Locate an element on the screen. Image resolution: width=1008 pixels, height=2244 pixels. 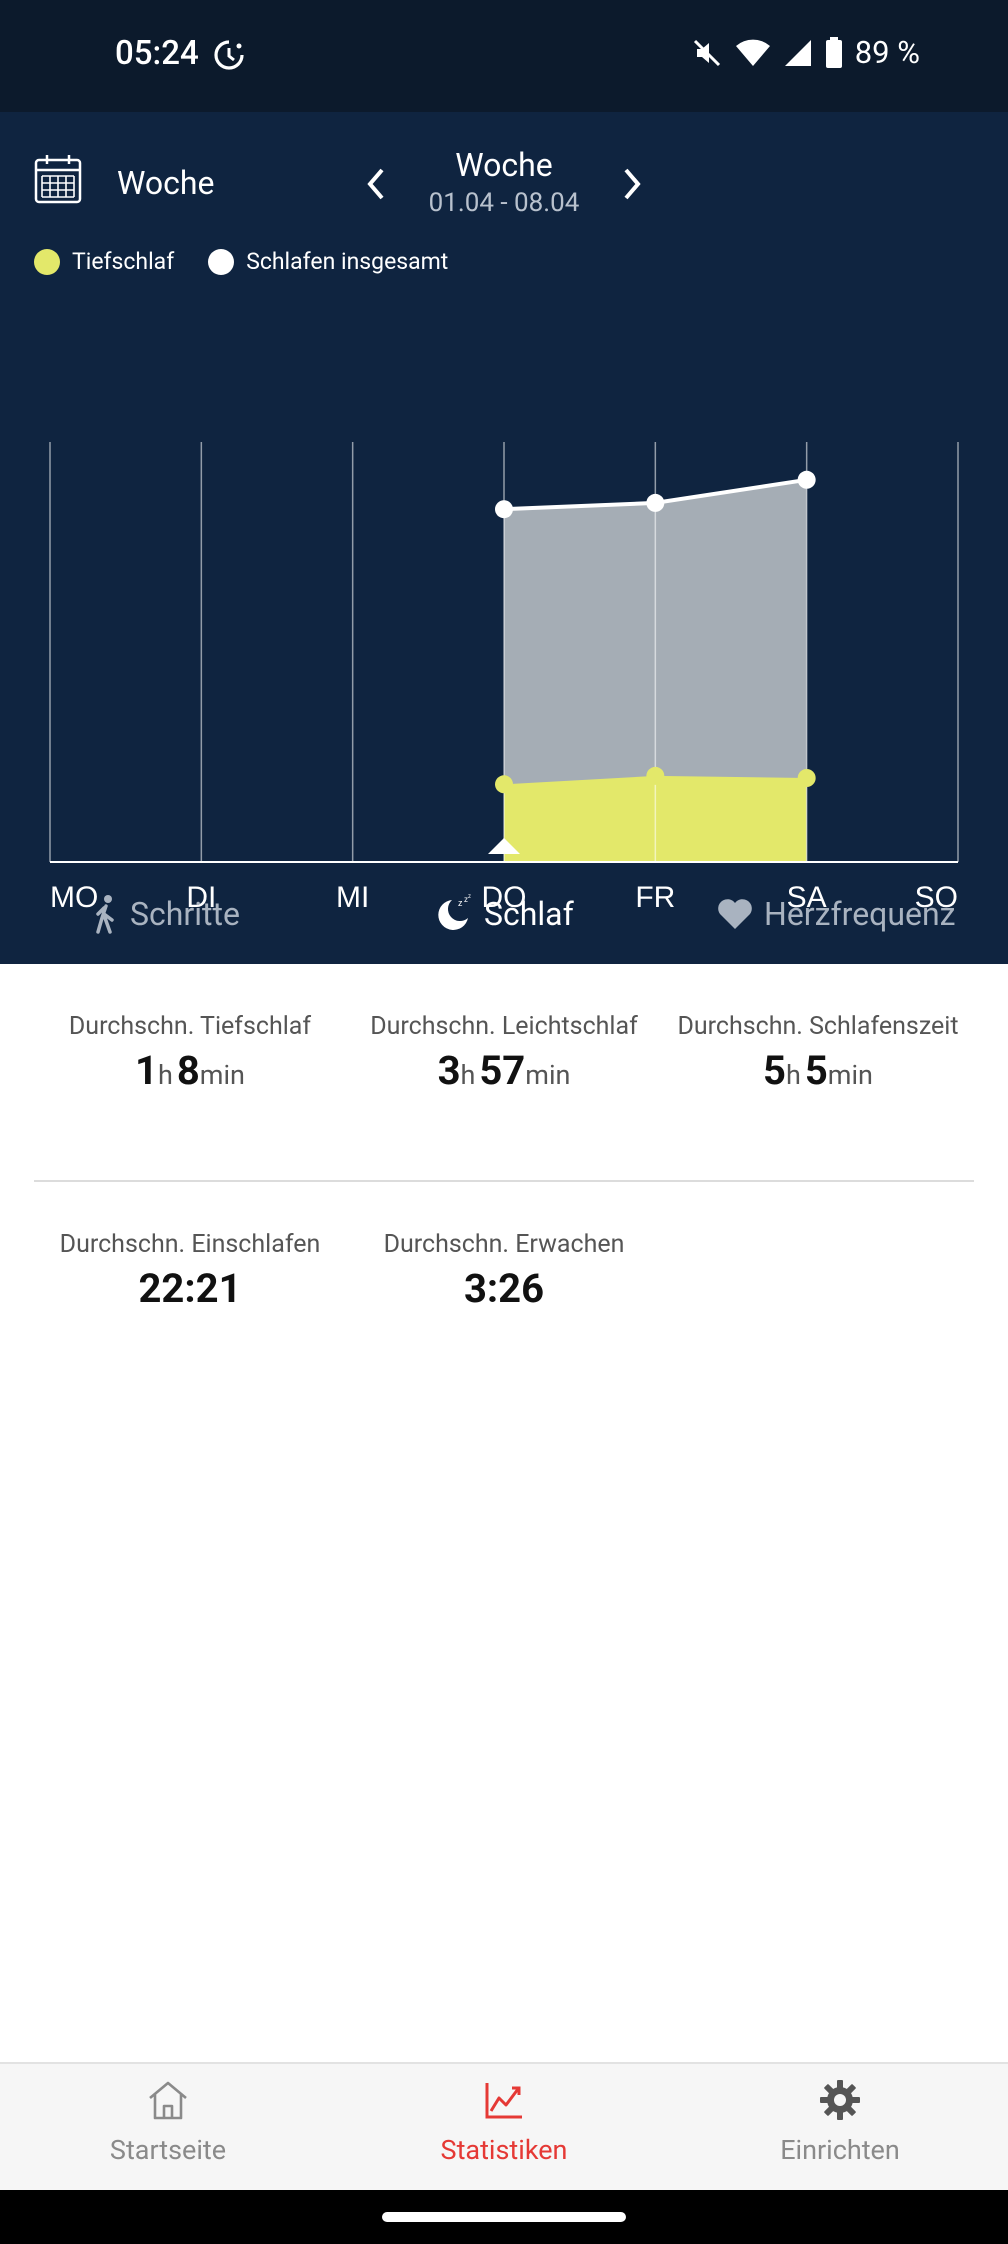
status-time: 05:24 is located at coordinates (157, 53).